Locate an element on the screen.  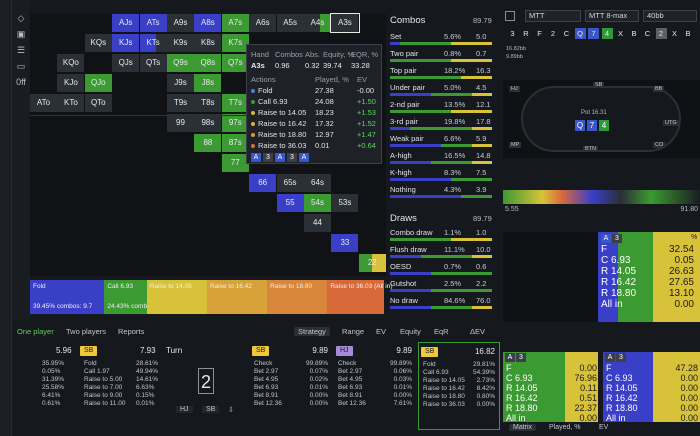
range-cell: 54s is located at coordinates (317, 203).